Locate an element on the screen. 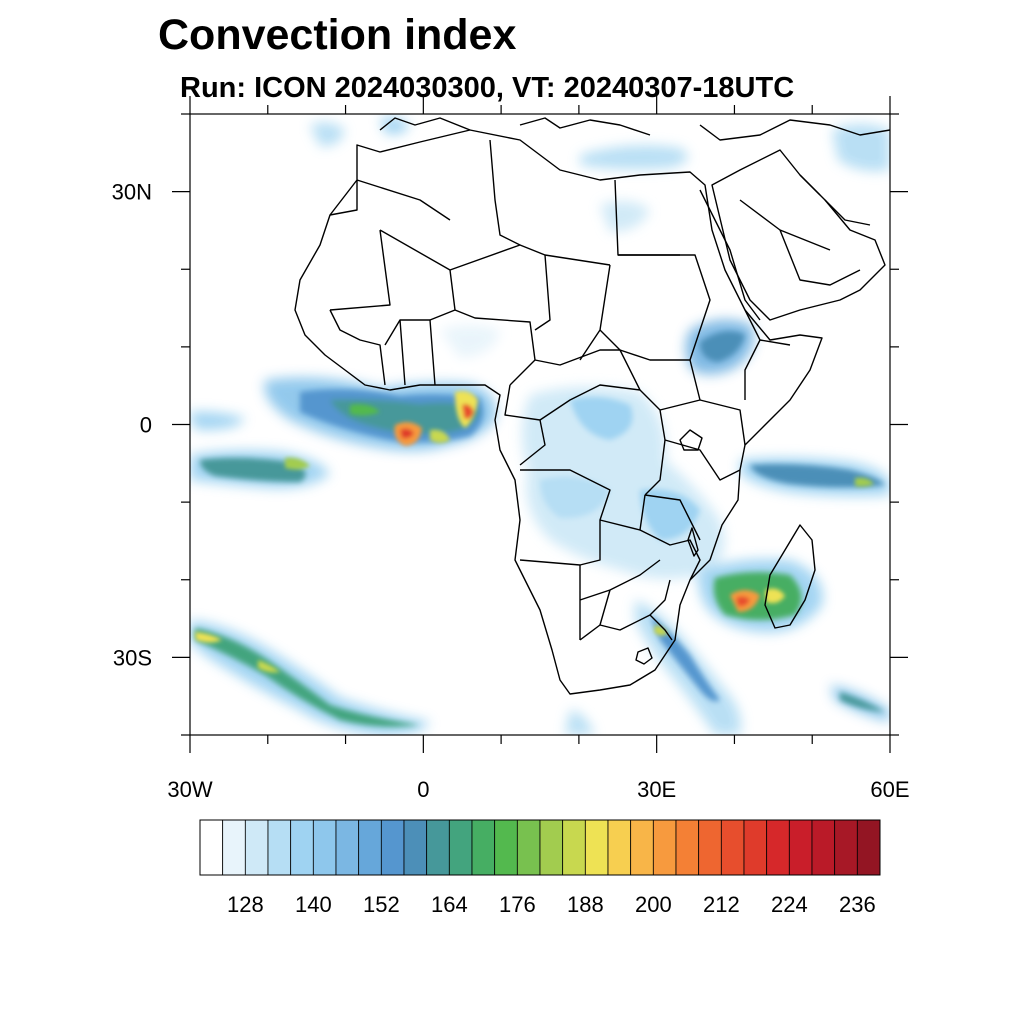  border-congo is located at coordinates (602, 440).